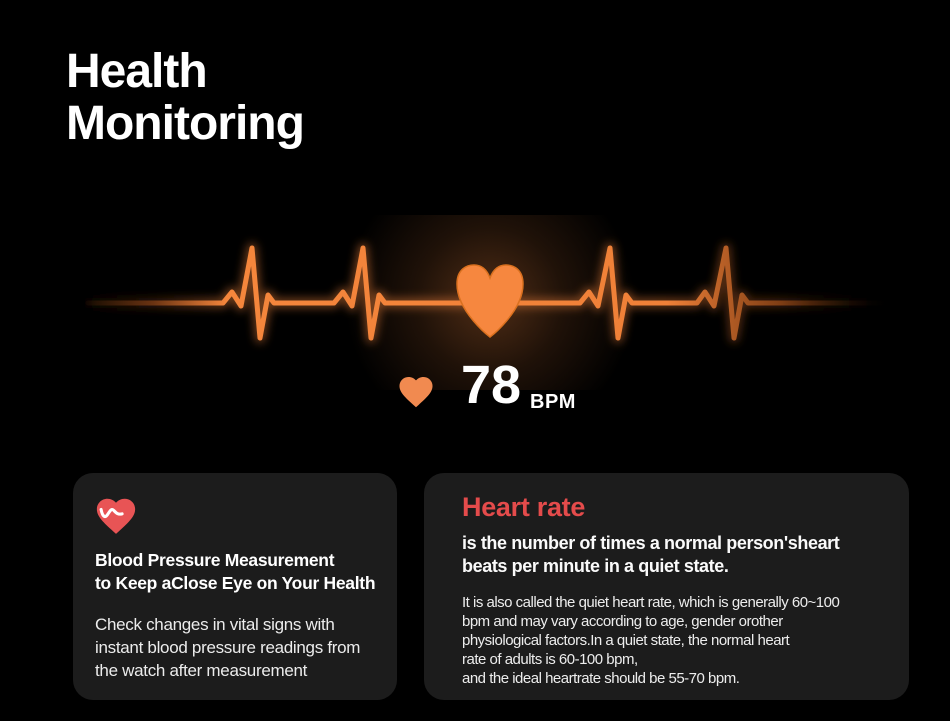  I want to click on heart-rate-title: Heart rate, so click(524, 507).